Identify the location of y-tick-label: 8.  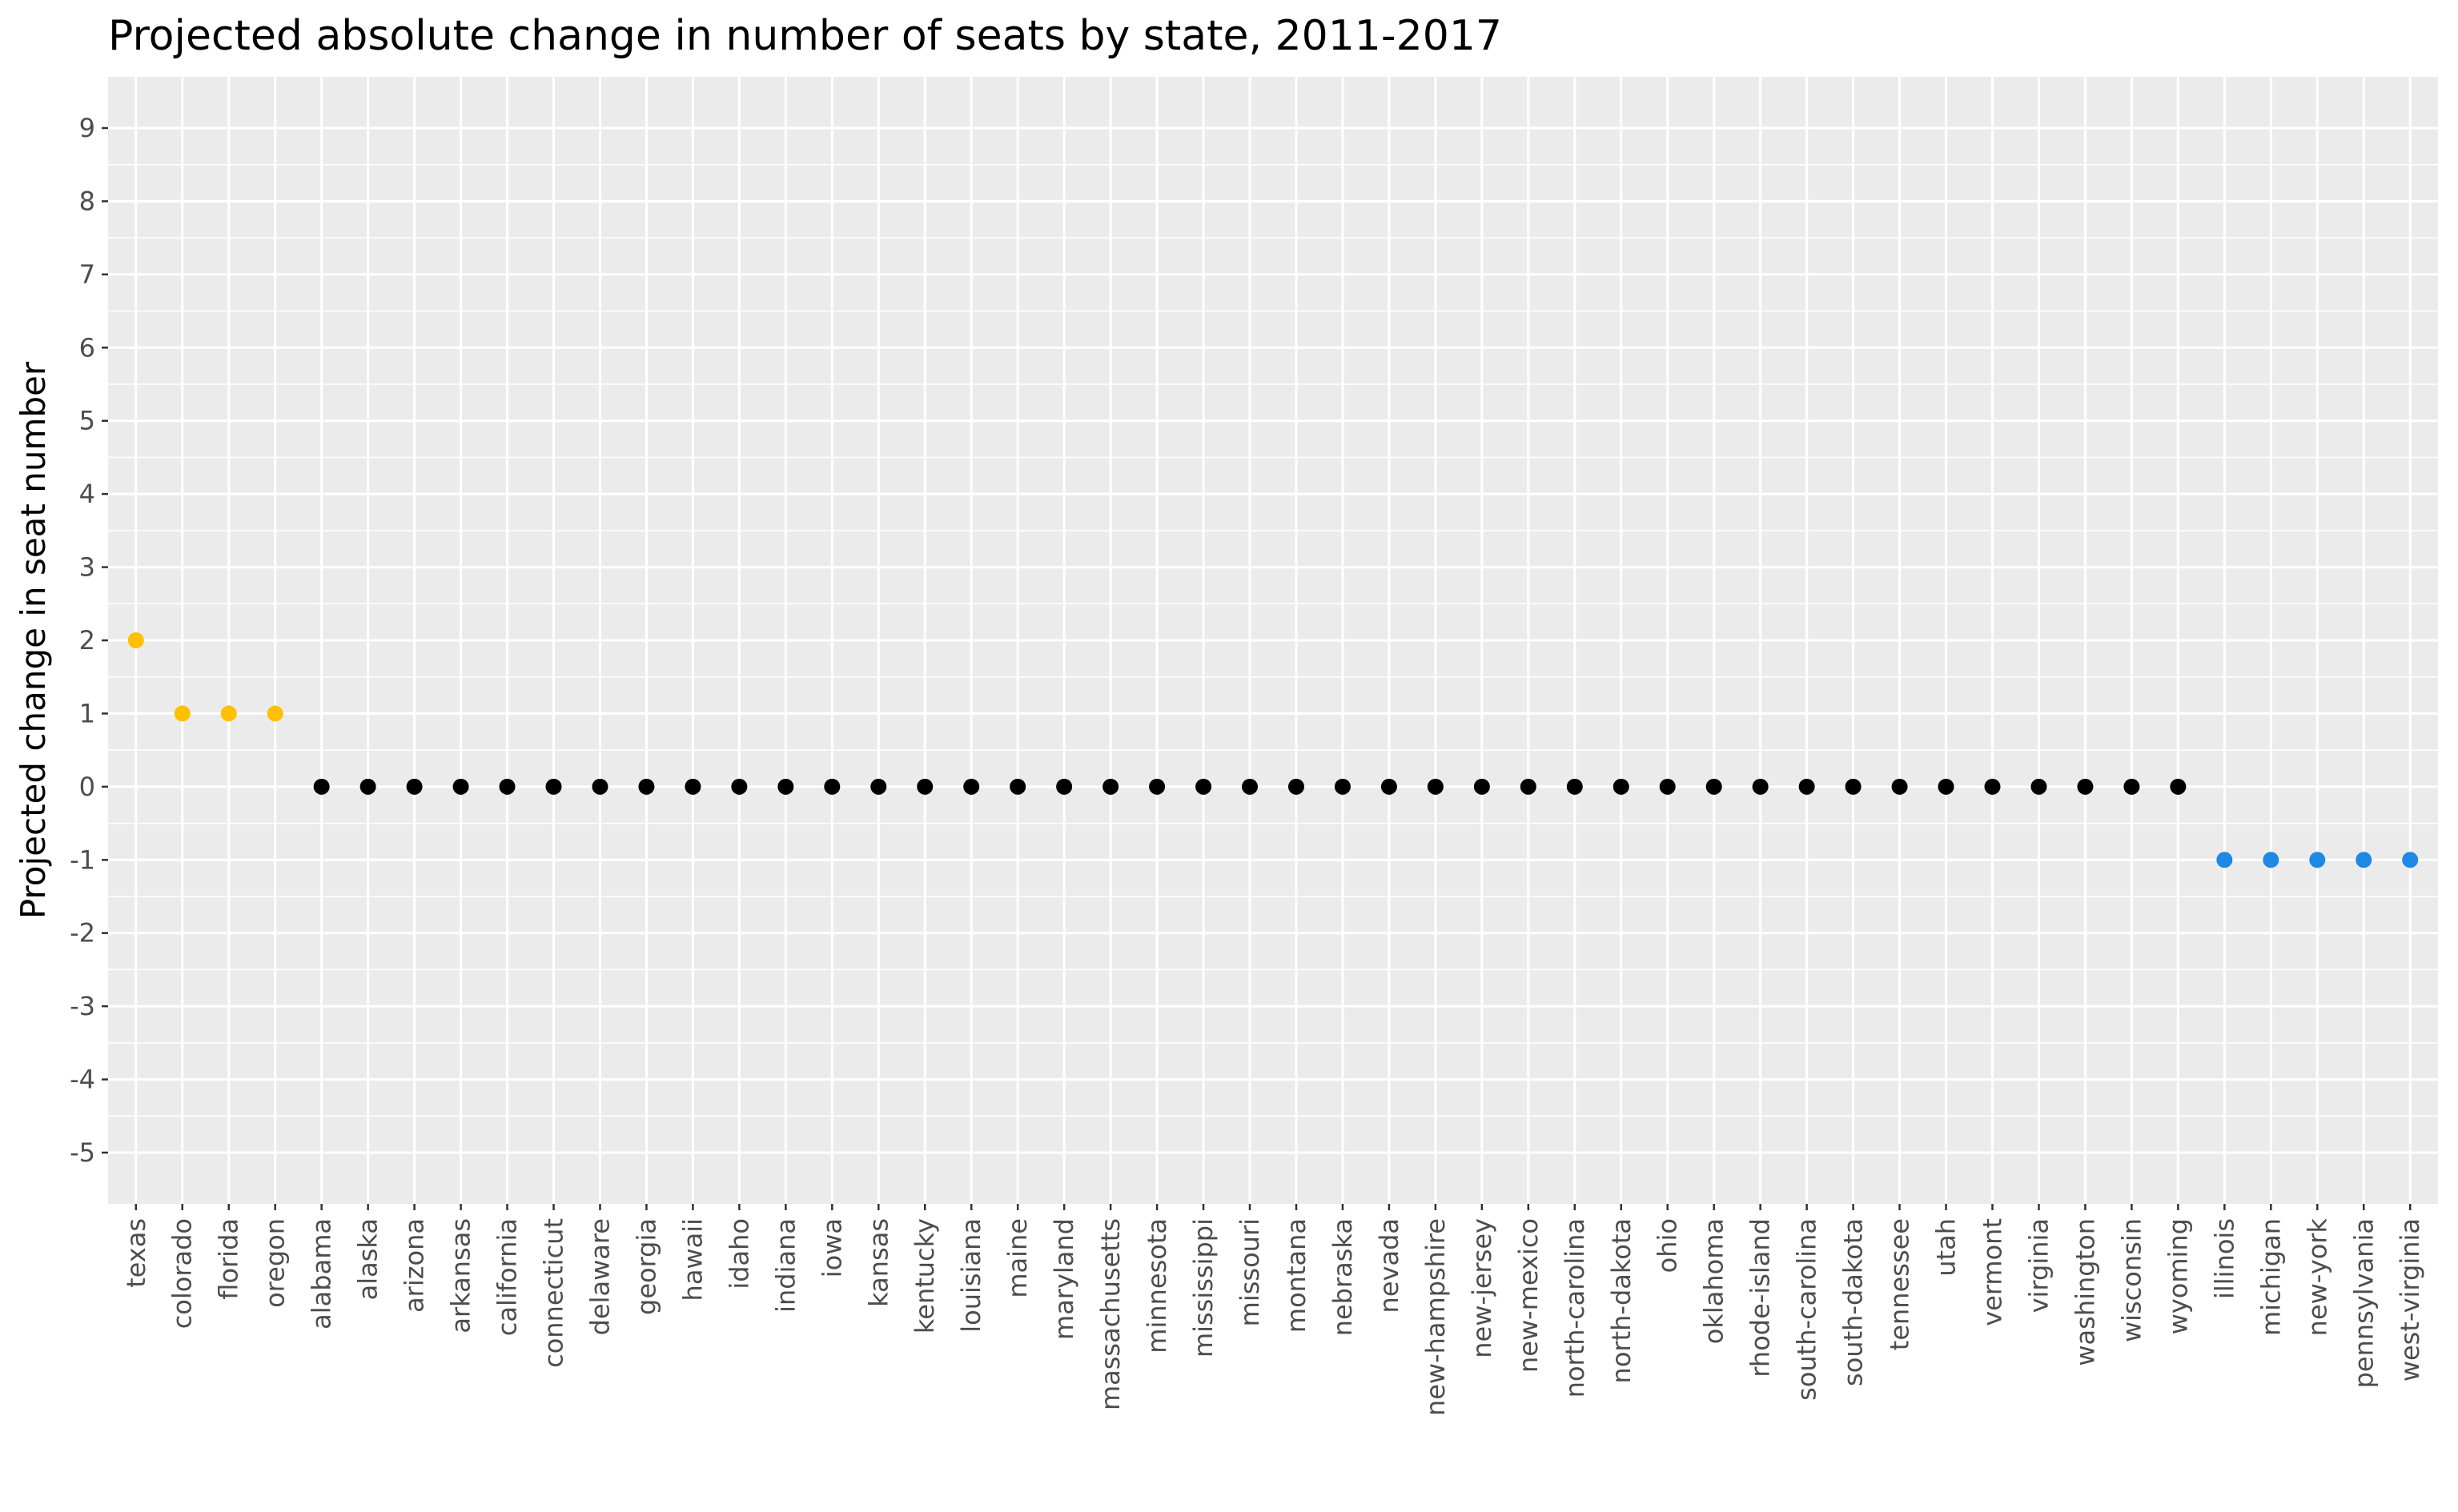
(87, 201).